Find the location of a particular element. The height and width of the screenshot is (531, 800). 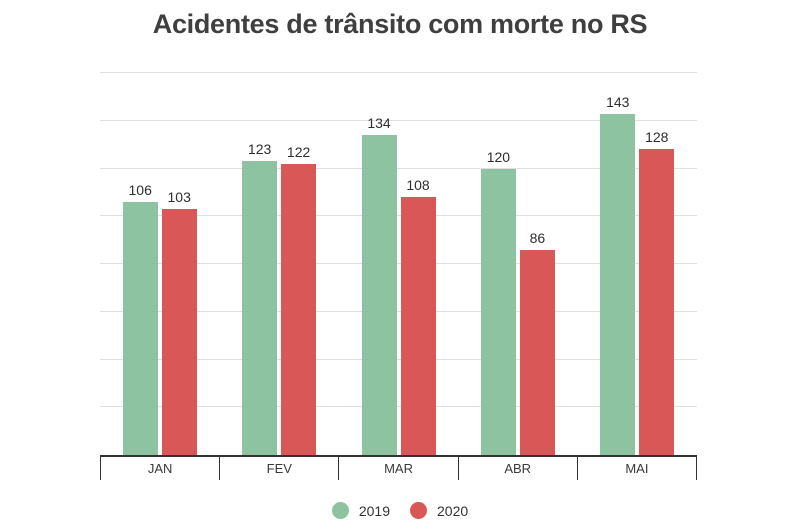

bar-2020-fev is located at coordinates (299, 309).